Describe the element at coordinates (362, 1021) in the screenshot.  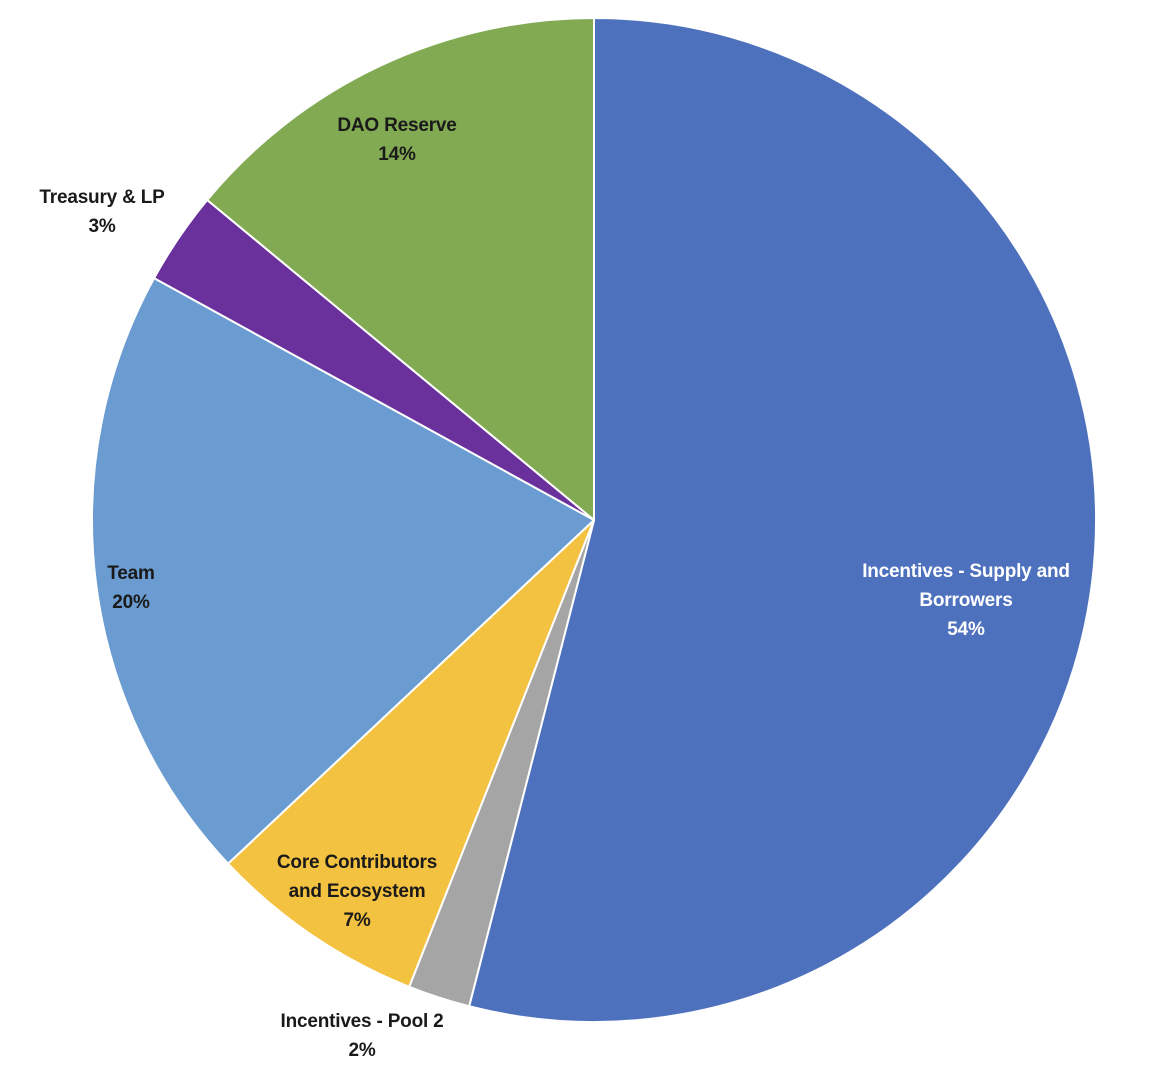
I see `slice-label-line: Incentives - Pool 2` at that location.